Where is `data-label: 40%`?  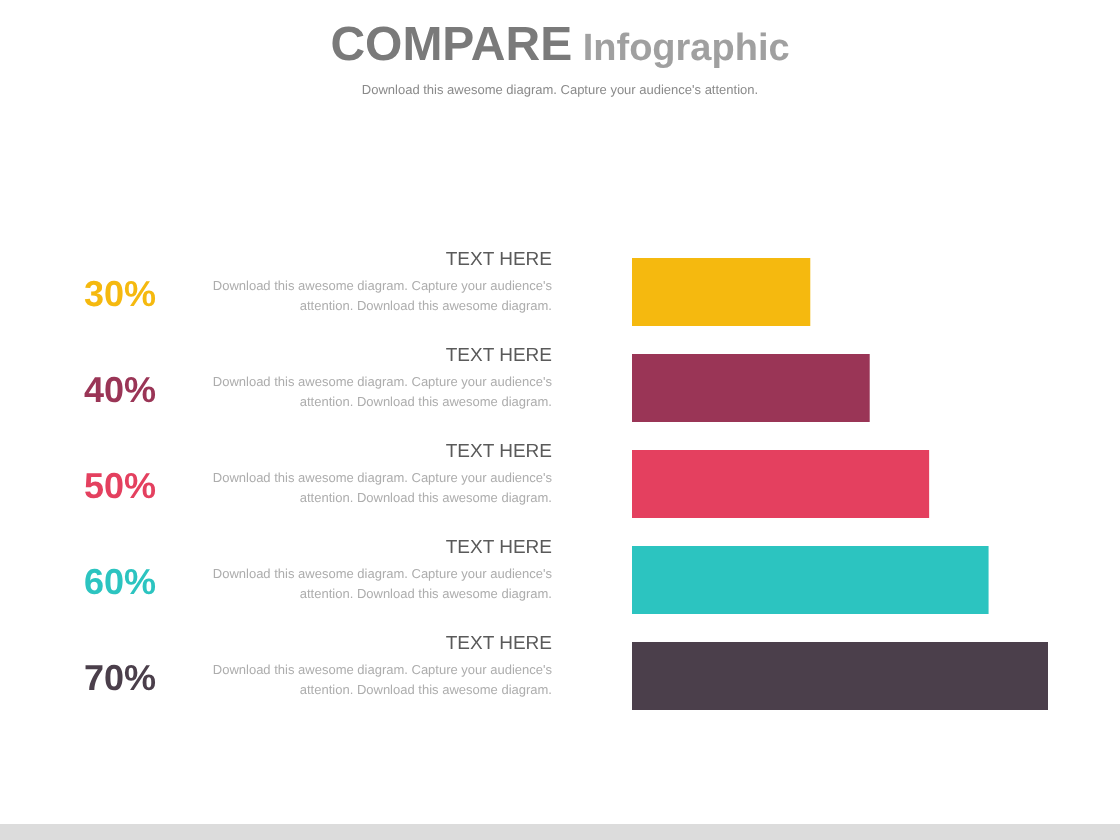
data-label: 40% is located at coordinates (120, 389).